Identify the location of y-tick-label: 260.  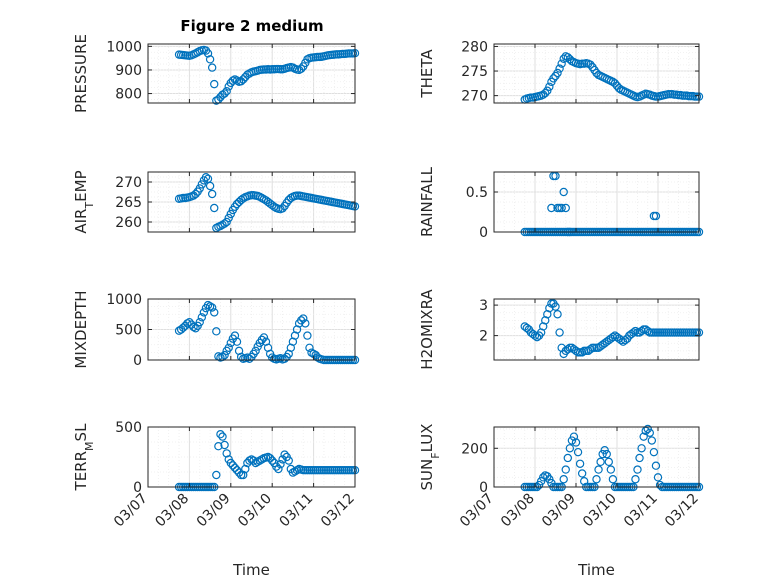
(128, 223).